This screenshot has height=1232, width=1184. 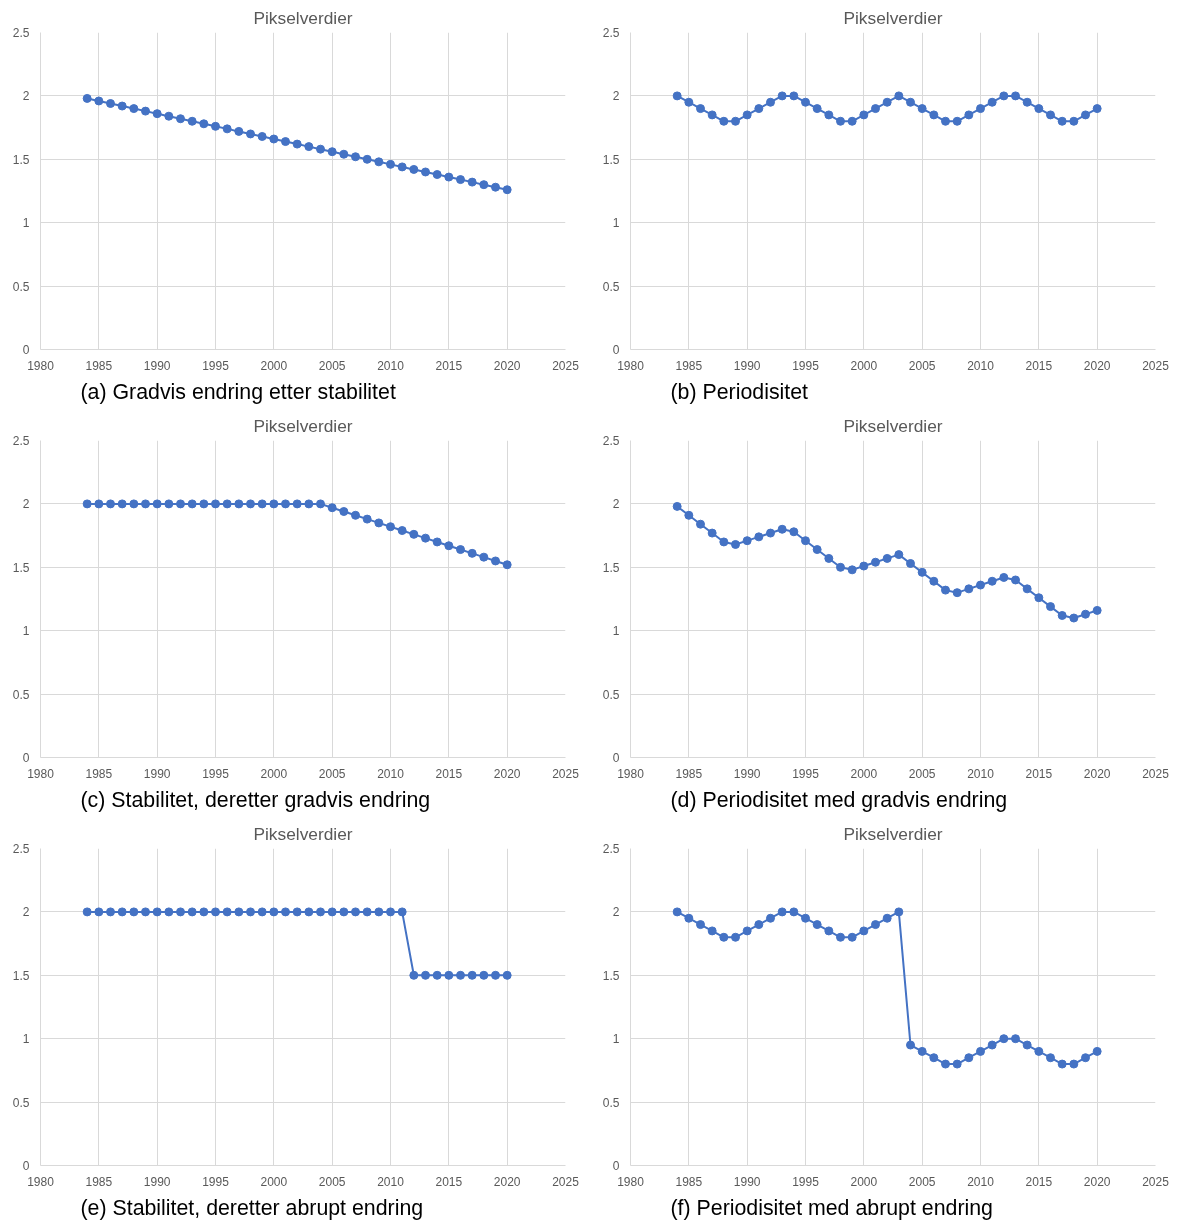 I want to click on text: (c) Stabilitet, deretter gradvis endring, so click(x=255, y=799).